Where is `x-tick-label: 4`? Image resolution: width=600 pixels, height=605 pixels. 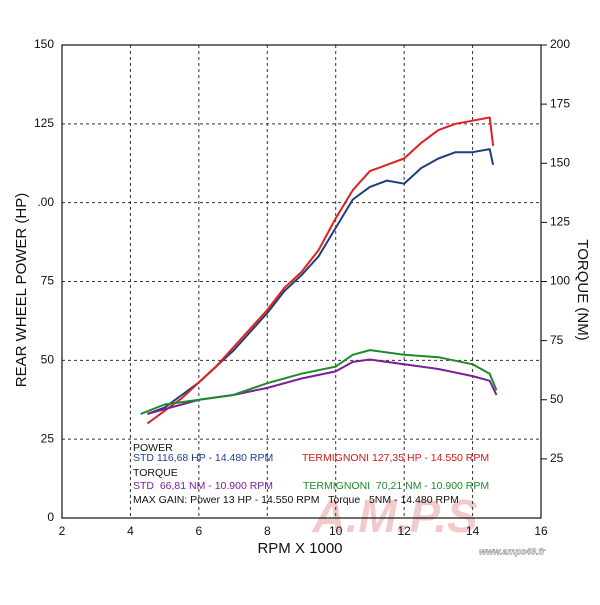 x-tick-label: 4 is located at coordinates (130, 531).